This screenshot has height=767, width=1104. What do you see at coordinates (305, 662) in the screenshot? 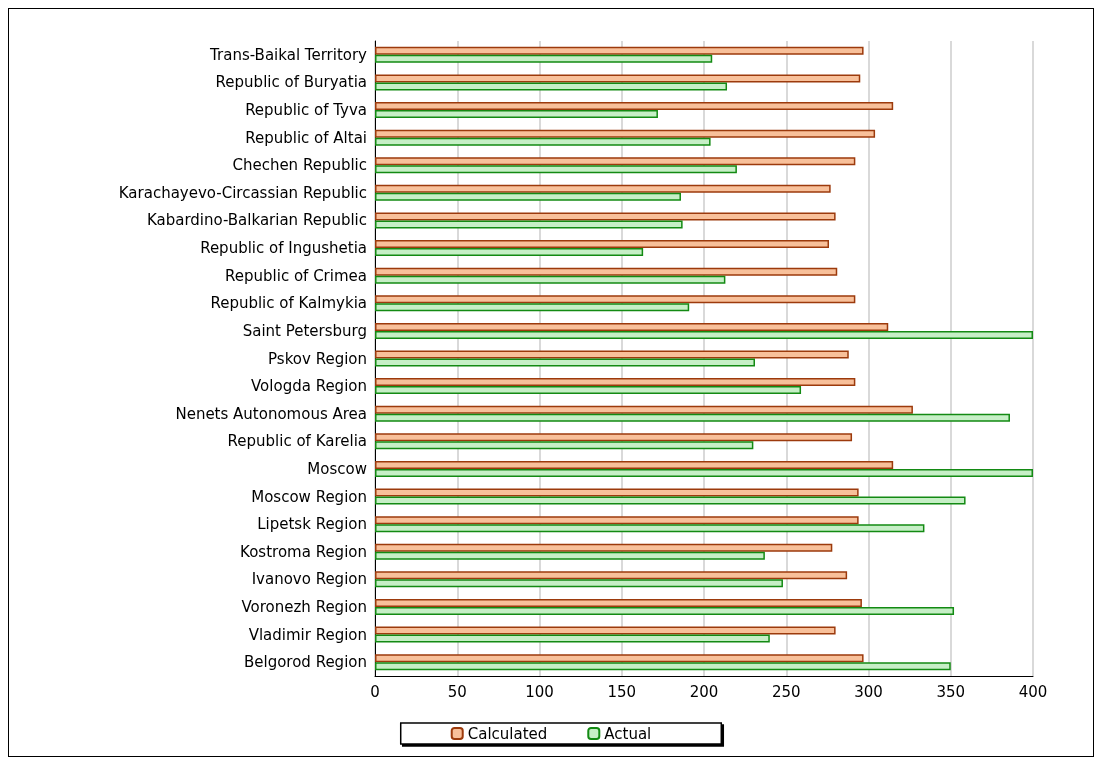
I see `y-tick-label: Belgorod Region` at bounding box center [305, 662].